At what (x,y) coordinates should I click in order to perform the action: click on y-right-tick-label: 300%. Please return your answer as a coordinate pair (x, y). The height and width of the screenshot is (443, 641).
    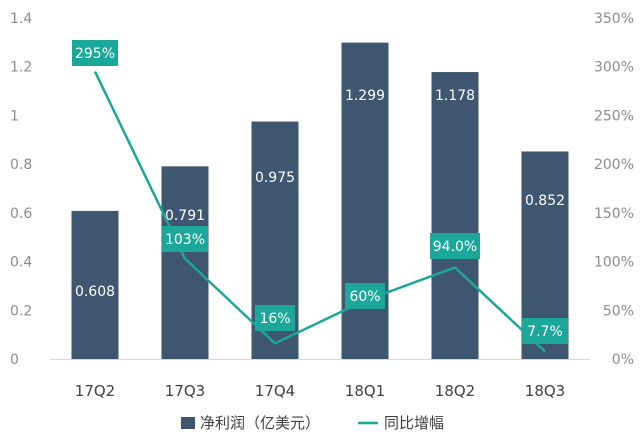
    Looking at the image, I should click on (614, 68).